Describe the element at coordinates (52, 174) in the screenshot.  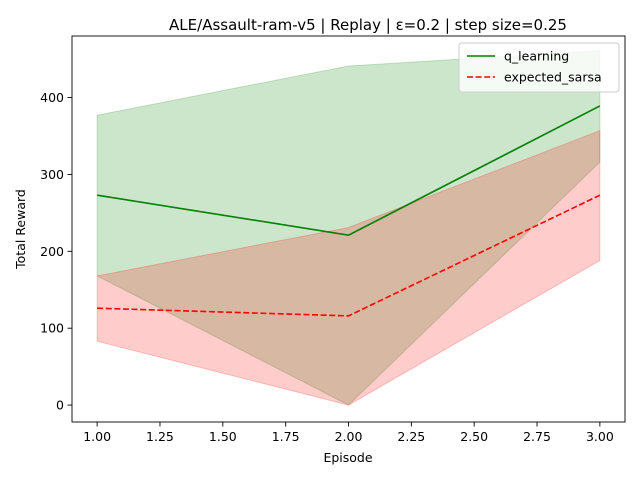
I see `y-tick-label: 300` at that location.